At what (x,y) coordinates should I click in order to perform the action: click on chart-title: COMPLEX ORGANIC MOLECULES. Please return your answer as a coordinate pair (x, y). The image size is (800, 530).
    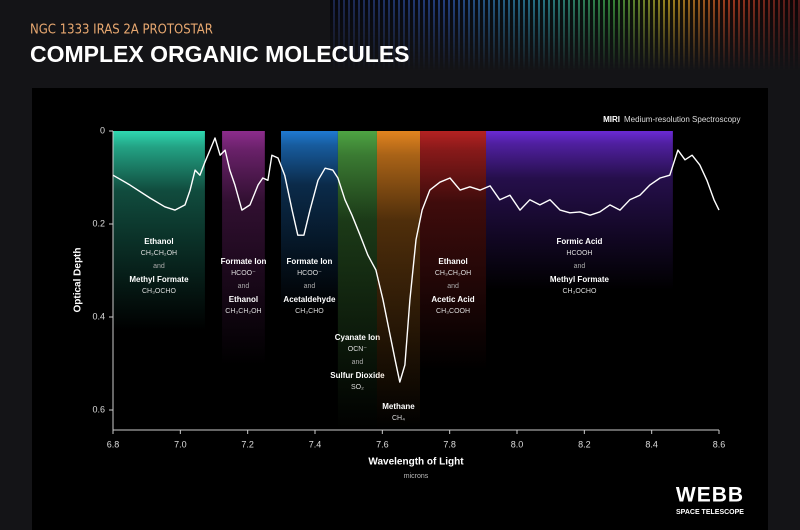
    Looking at the image, I should click on (220, 54).